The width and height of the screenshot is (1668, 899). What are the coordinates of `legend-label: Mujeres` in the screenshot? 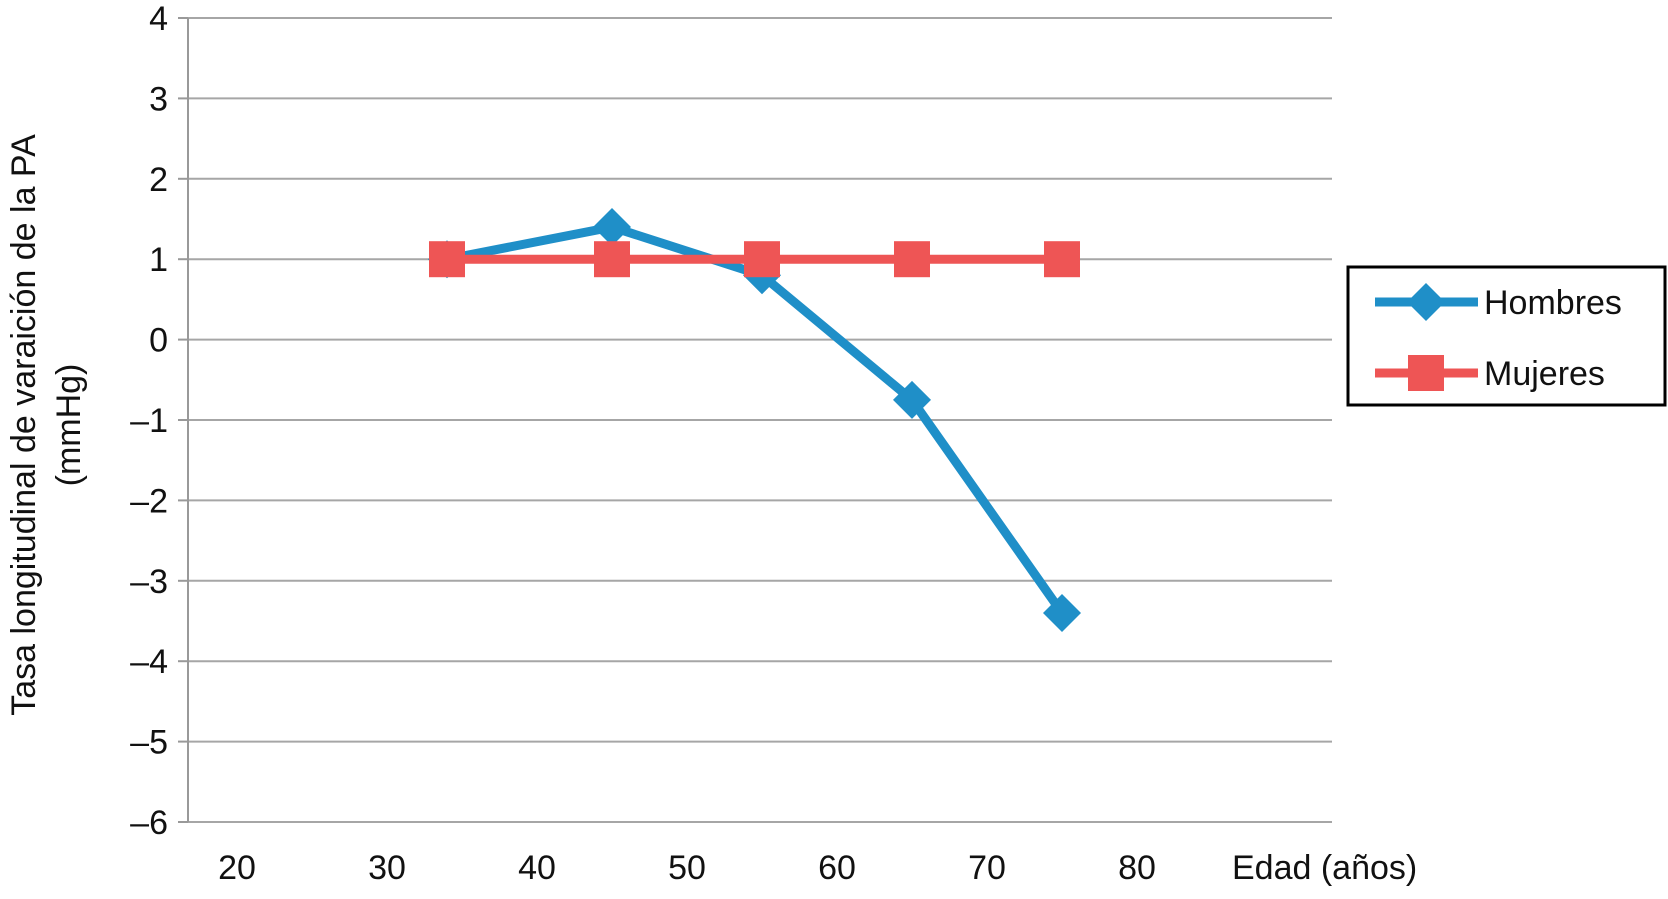 It's located at (1544, 374).